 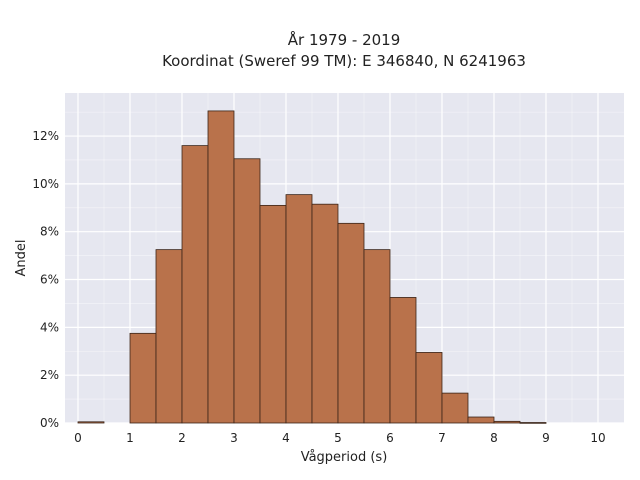 What do you see at coordinates (78, 438) in the screenshot?
I see `x-tick-label: 0` at bounding box center [78, 438].